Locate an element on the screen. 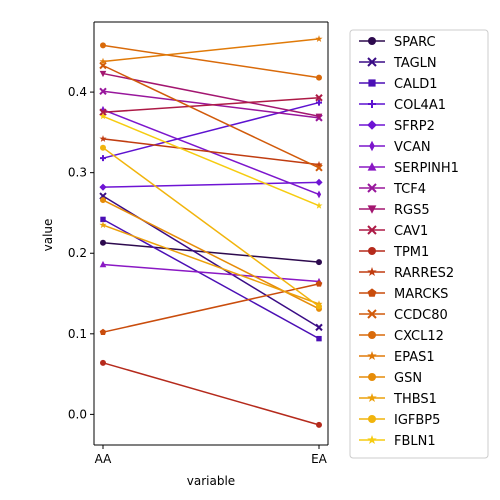 This screenshot has height=500, width=500. legend-entry: CXCL12 is located at coordinates (401, 336).